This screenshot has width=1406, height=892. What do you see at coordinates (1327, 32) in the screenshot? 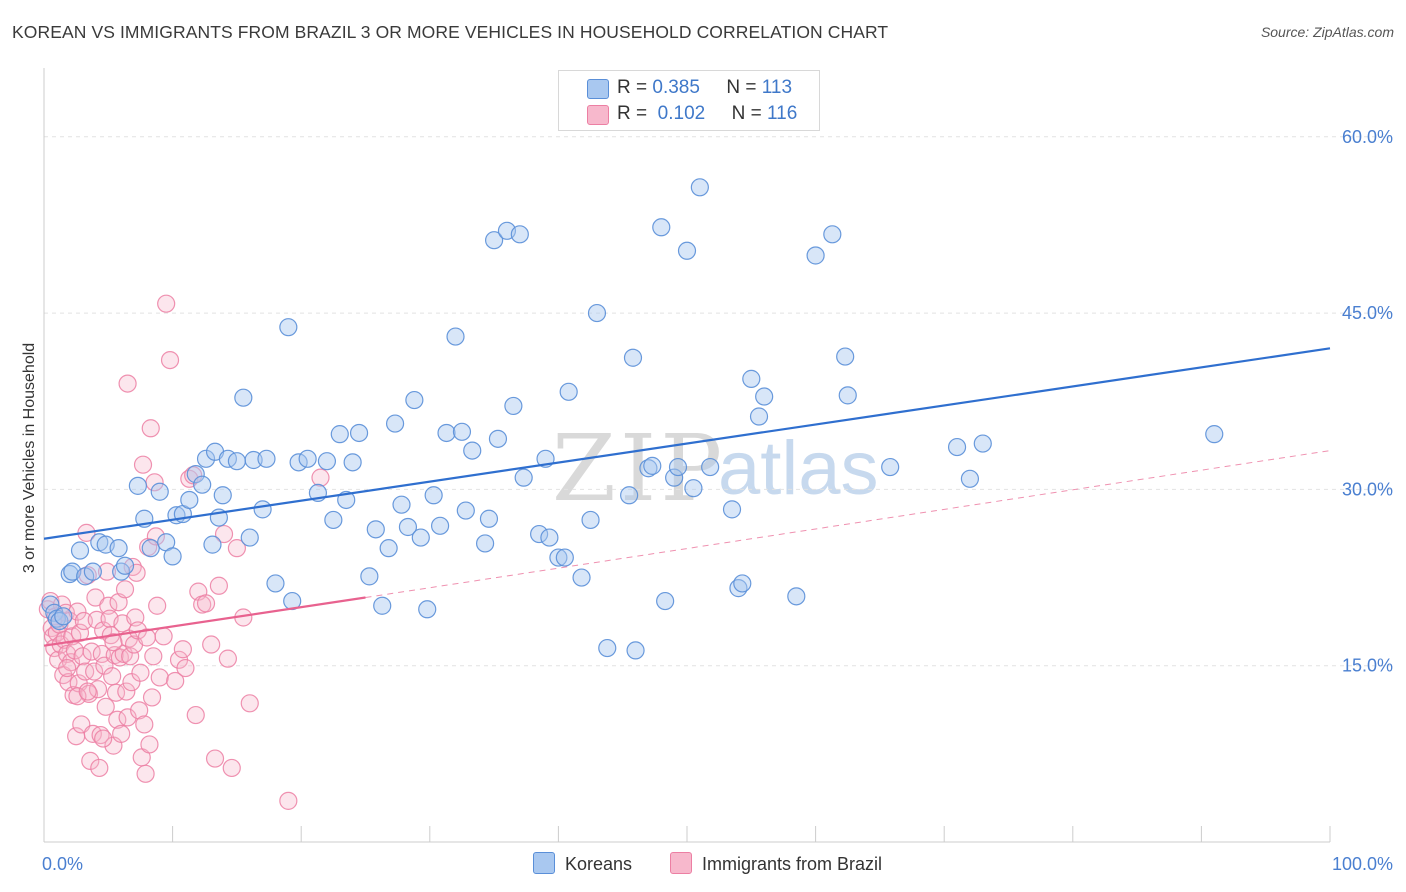
I see `chart-source: Source: ZipAtlas.com` at bounding box center [1327, 32].